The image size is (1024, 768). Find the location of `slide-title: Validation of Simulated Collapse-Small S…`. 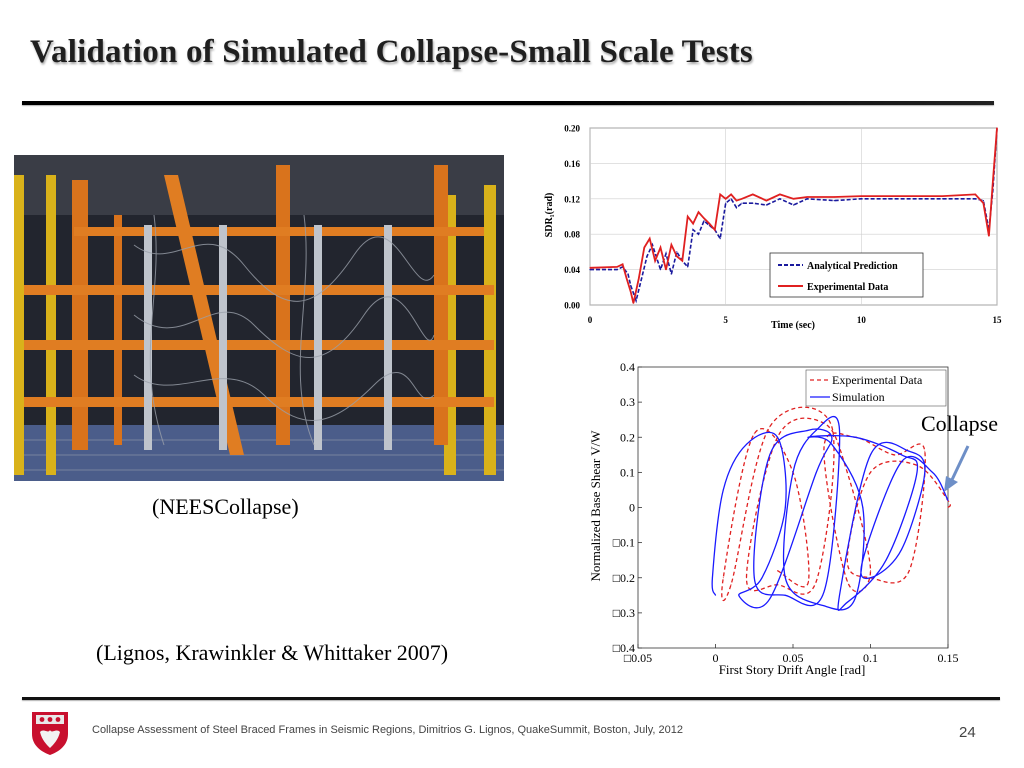

slide-title: Validation of Simulated Collapse-Small S… is located at coordinates (391, 52).